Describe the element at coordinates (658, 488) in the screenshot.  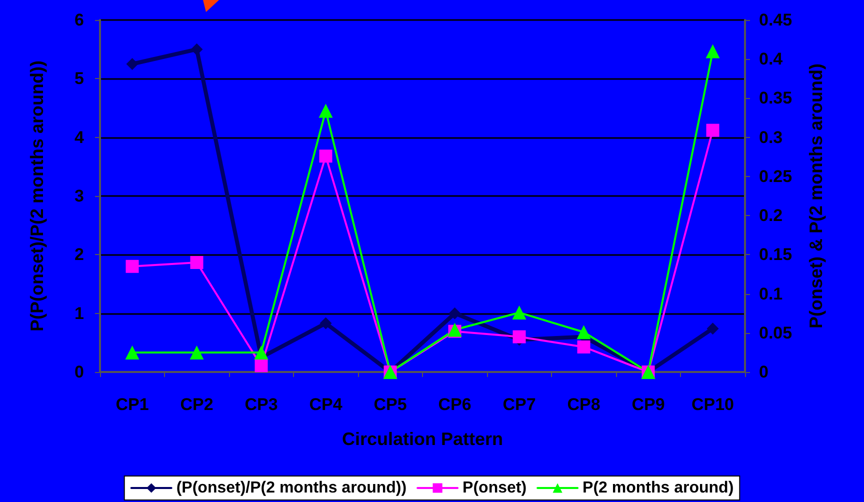
I see `legend-label: P(2 months around)` at that location.